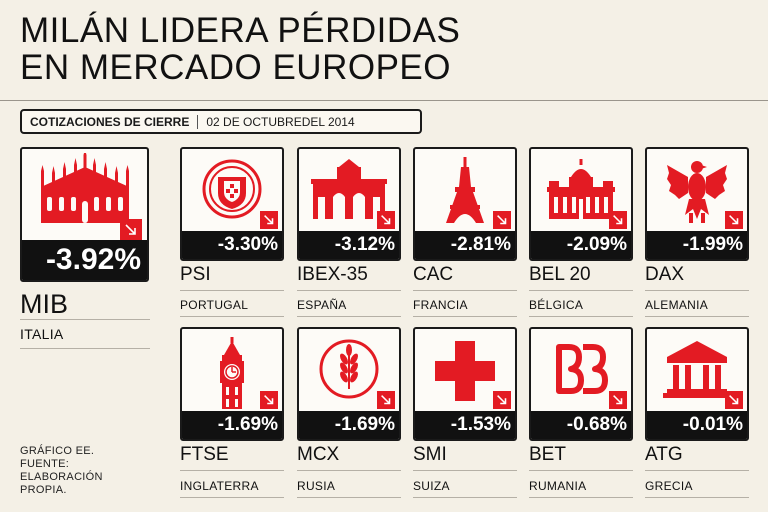  Describe the element at coordinates (110, 121) in the screenshot. I see `banner-label: COTIZACIONES DE CIERRE` at that location.